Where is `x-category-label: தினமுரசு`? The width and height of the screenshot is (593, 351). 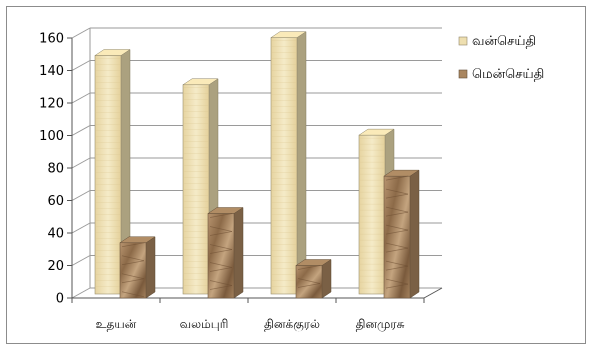 x-category-label: தினமுரசு is located at coordinates (380, 324).